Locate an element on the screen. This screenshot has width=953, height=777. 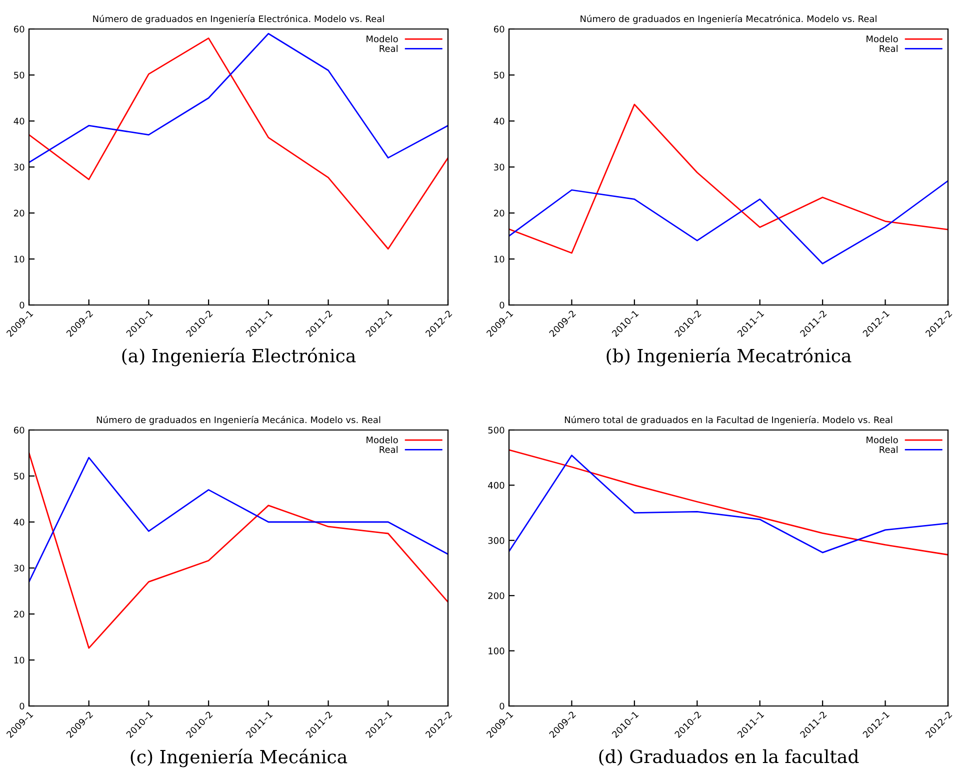
y-tick-label: 500 is located at coordinates (496, 430).